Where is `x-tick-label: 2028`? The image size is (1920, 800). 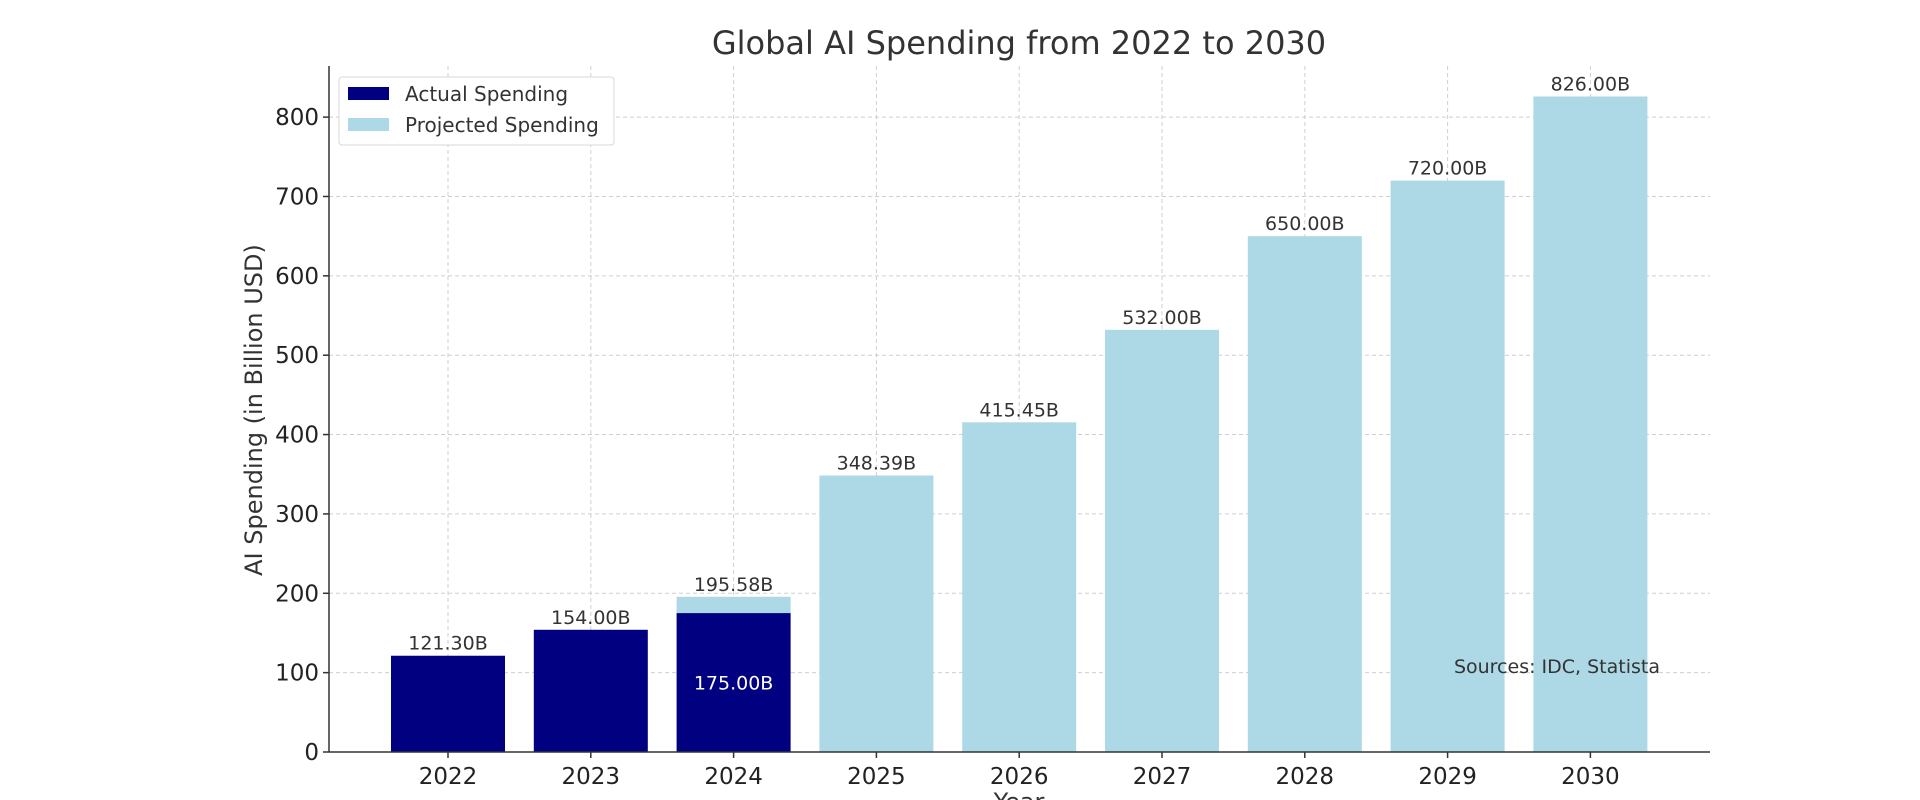
x-tick-label: 2028 is located at coordinates (1305, 777).